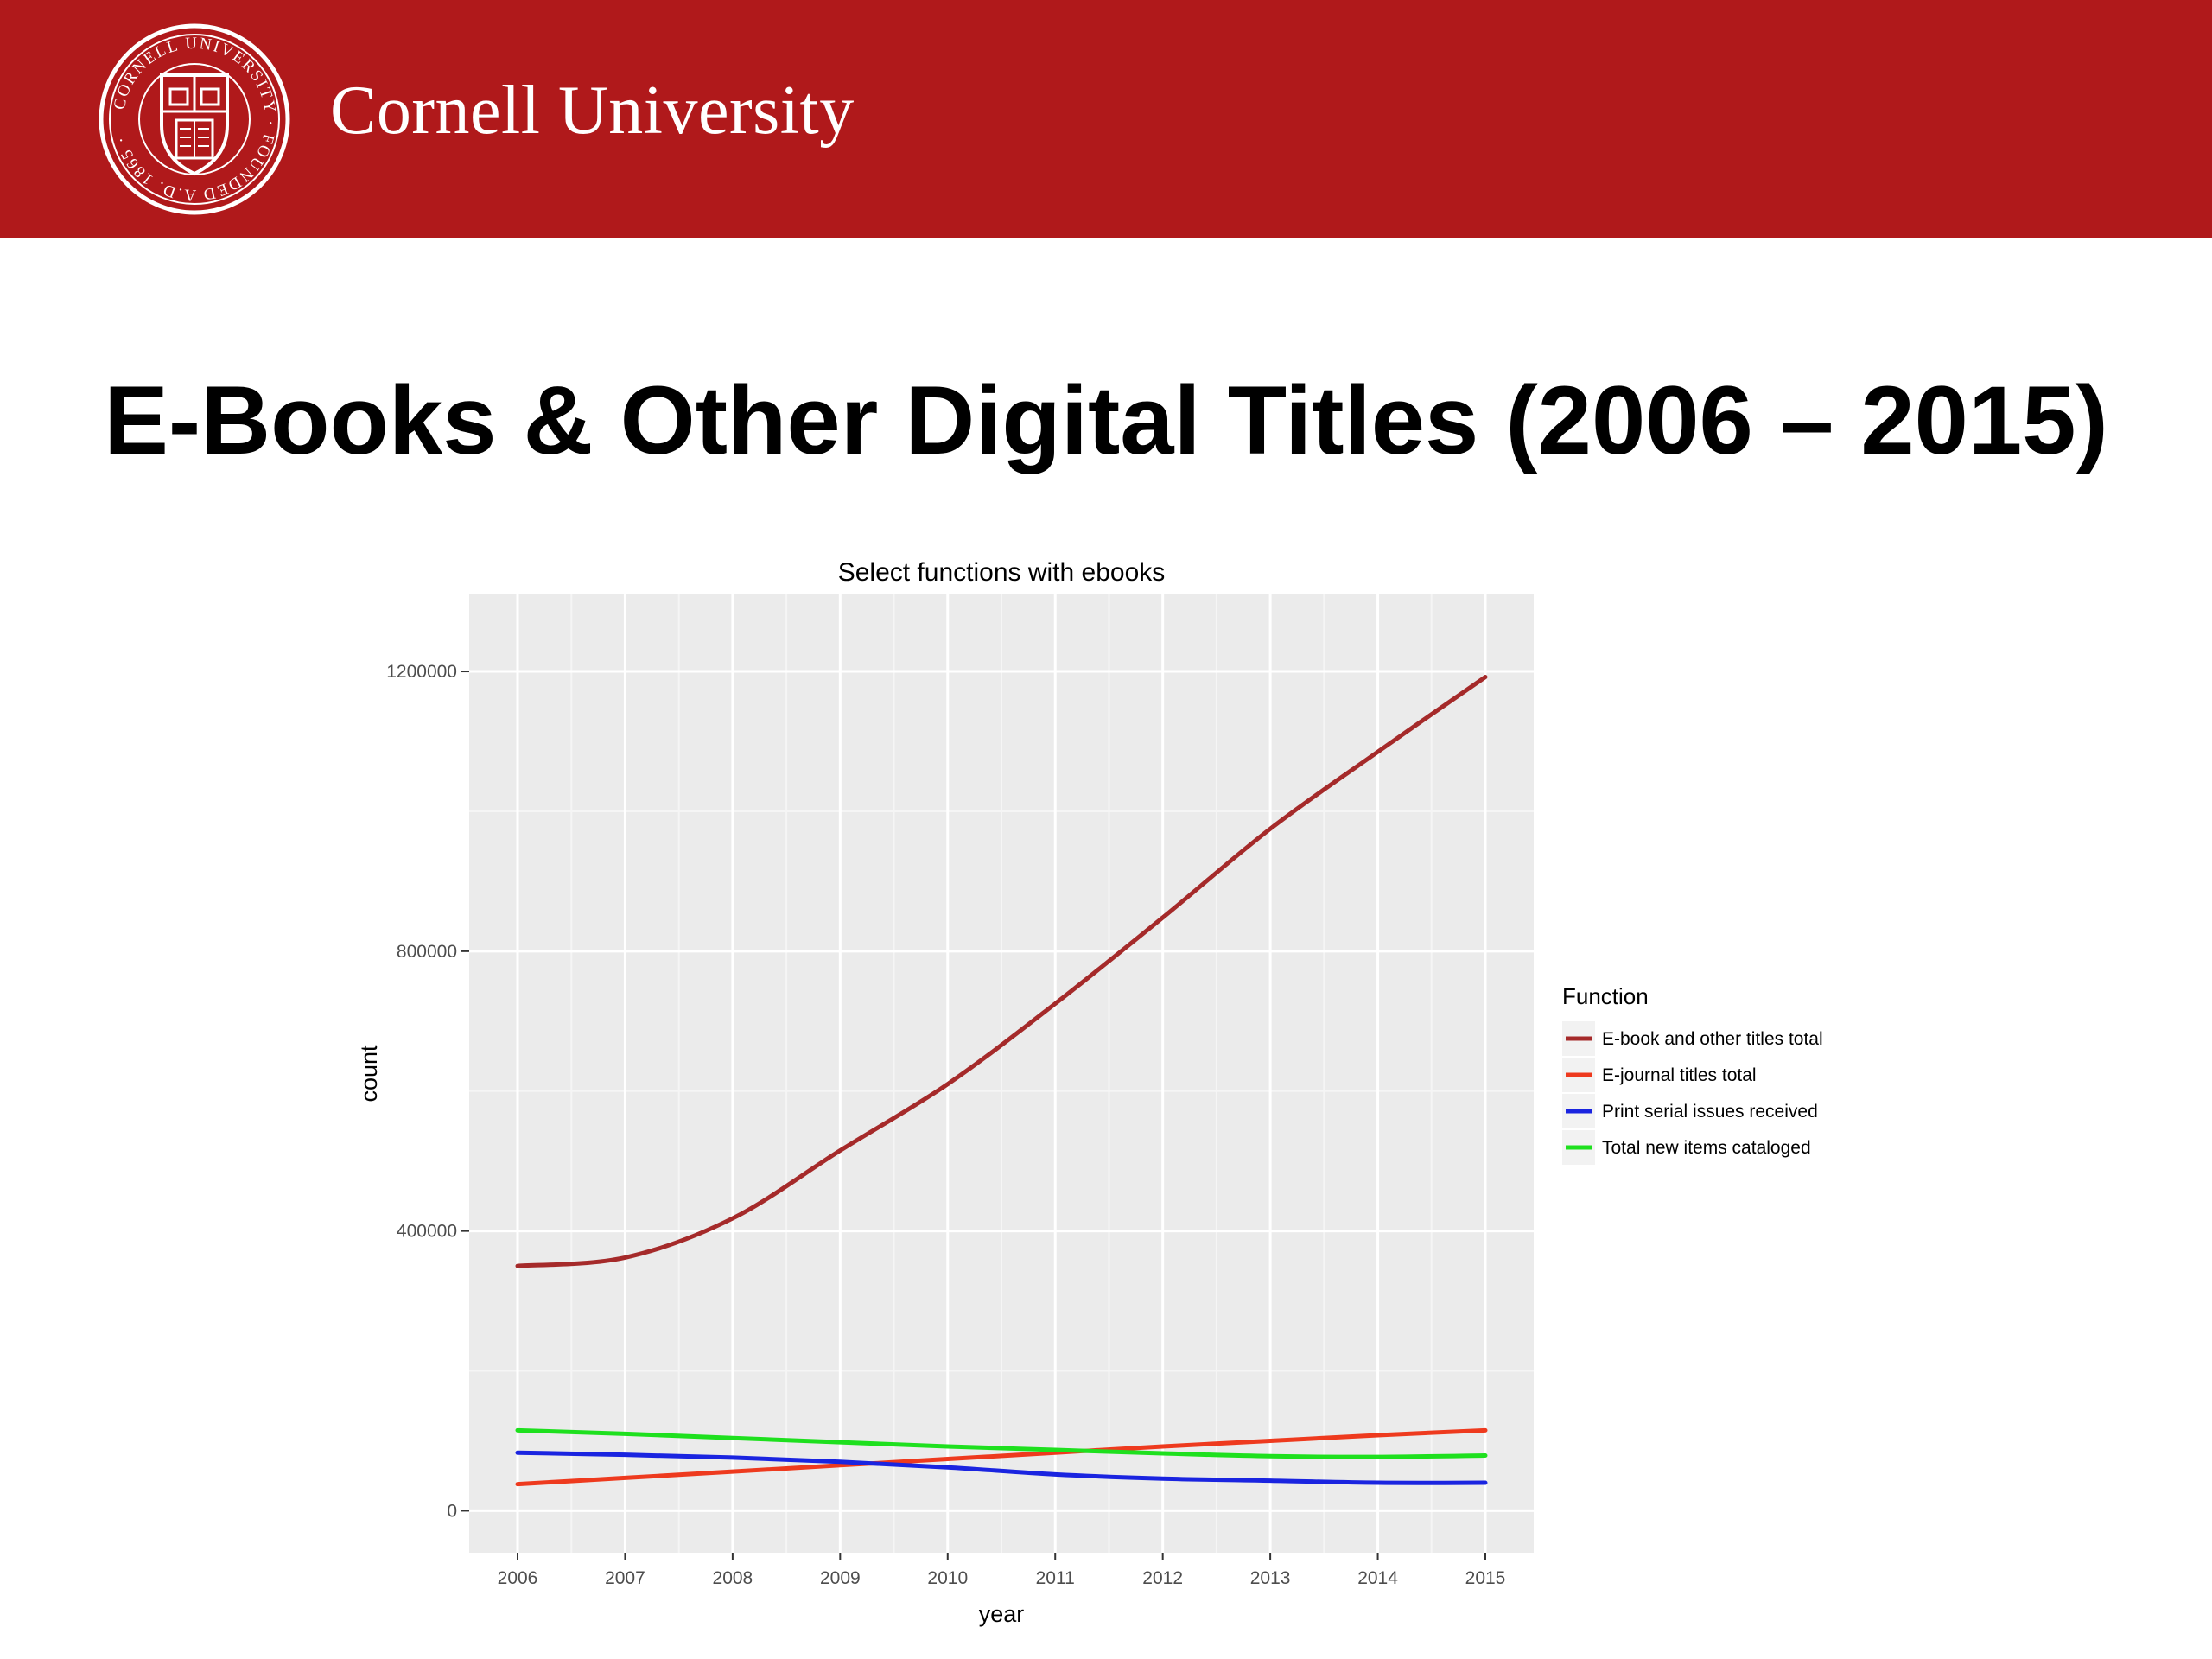 The width and height of the screenshot is (2212, 1659). What do you see at coordinates (1706, 1148) in the screenshot?
I see `legend-label: Total new items cataloged` at bounding box center [1706, 1148].